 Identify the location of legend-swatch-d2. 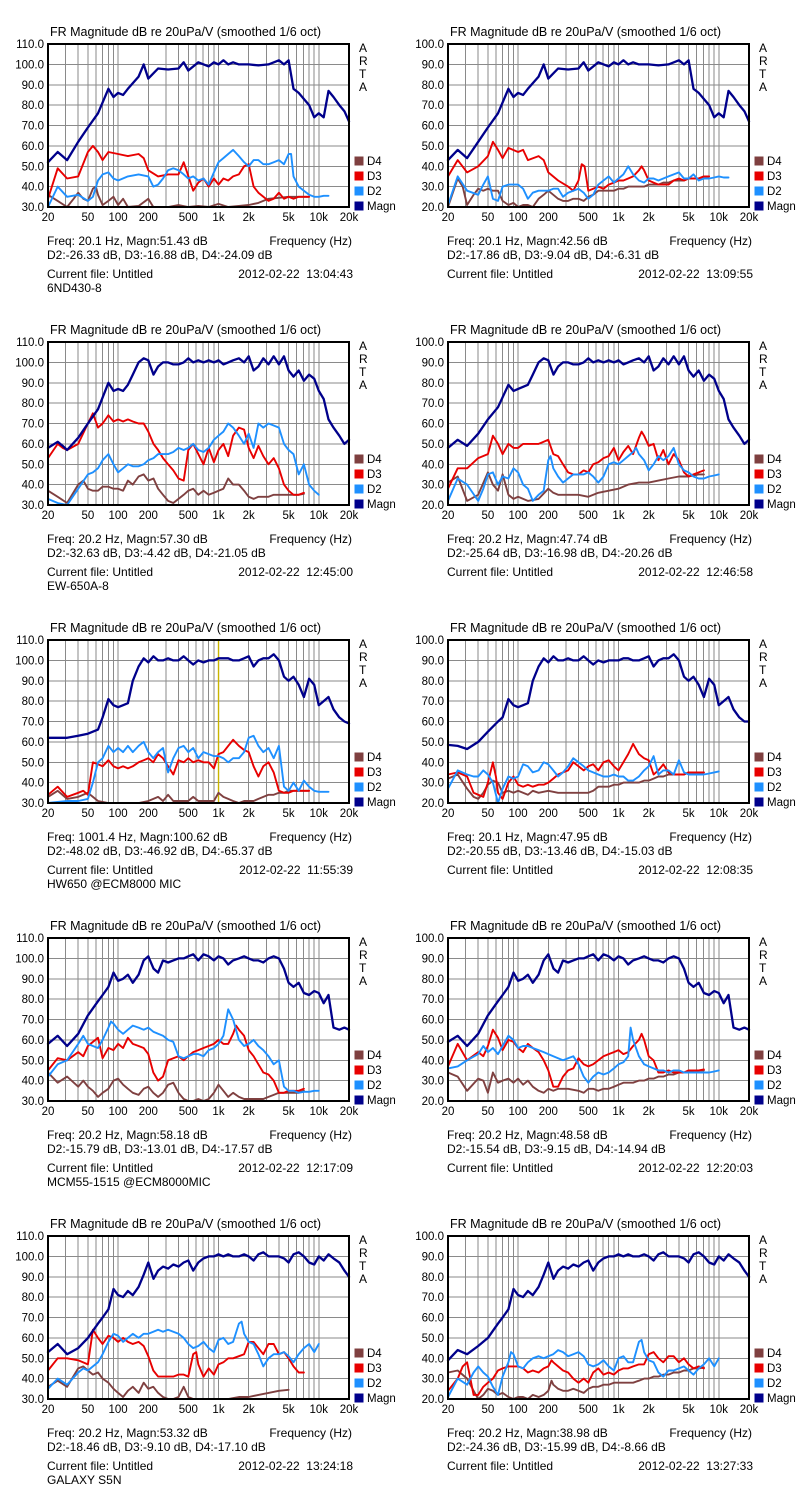
(759, 1383).